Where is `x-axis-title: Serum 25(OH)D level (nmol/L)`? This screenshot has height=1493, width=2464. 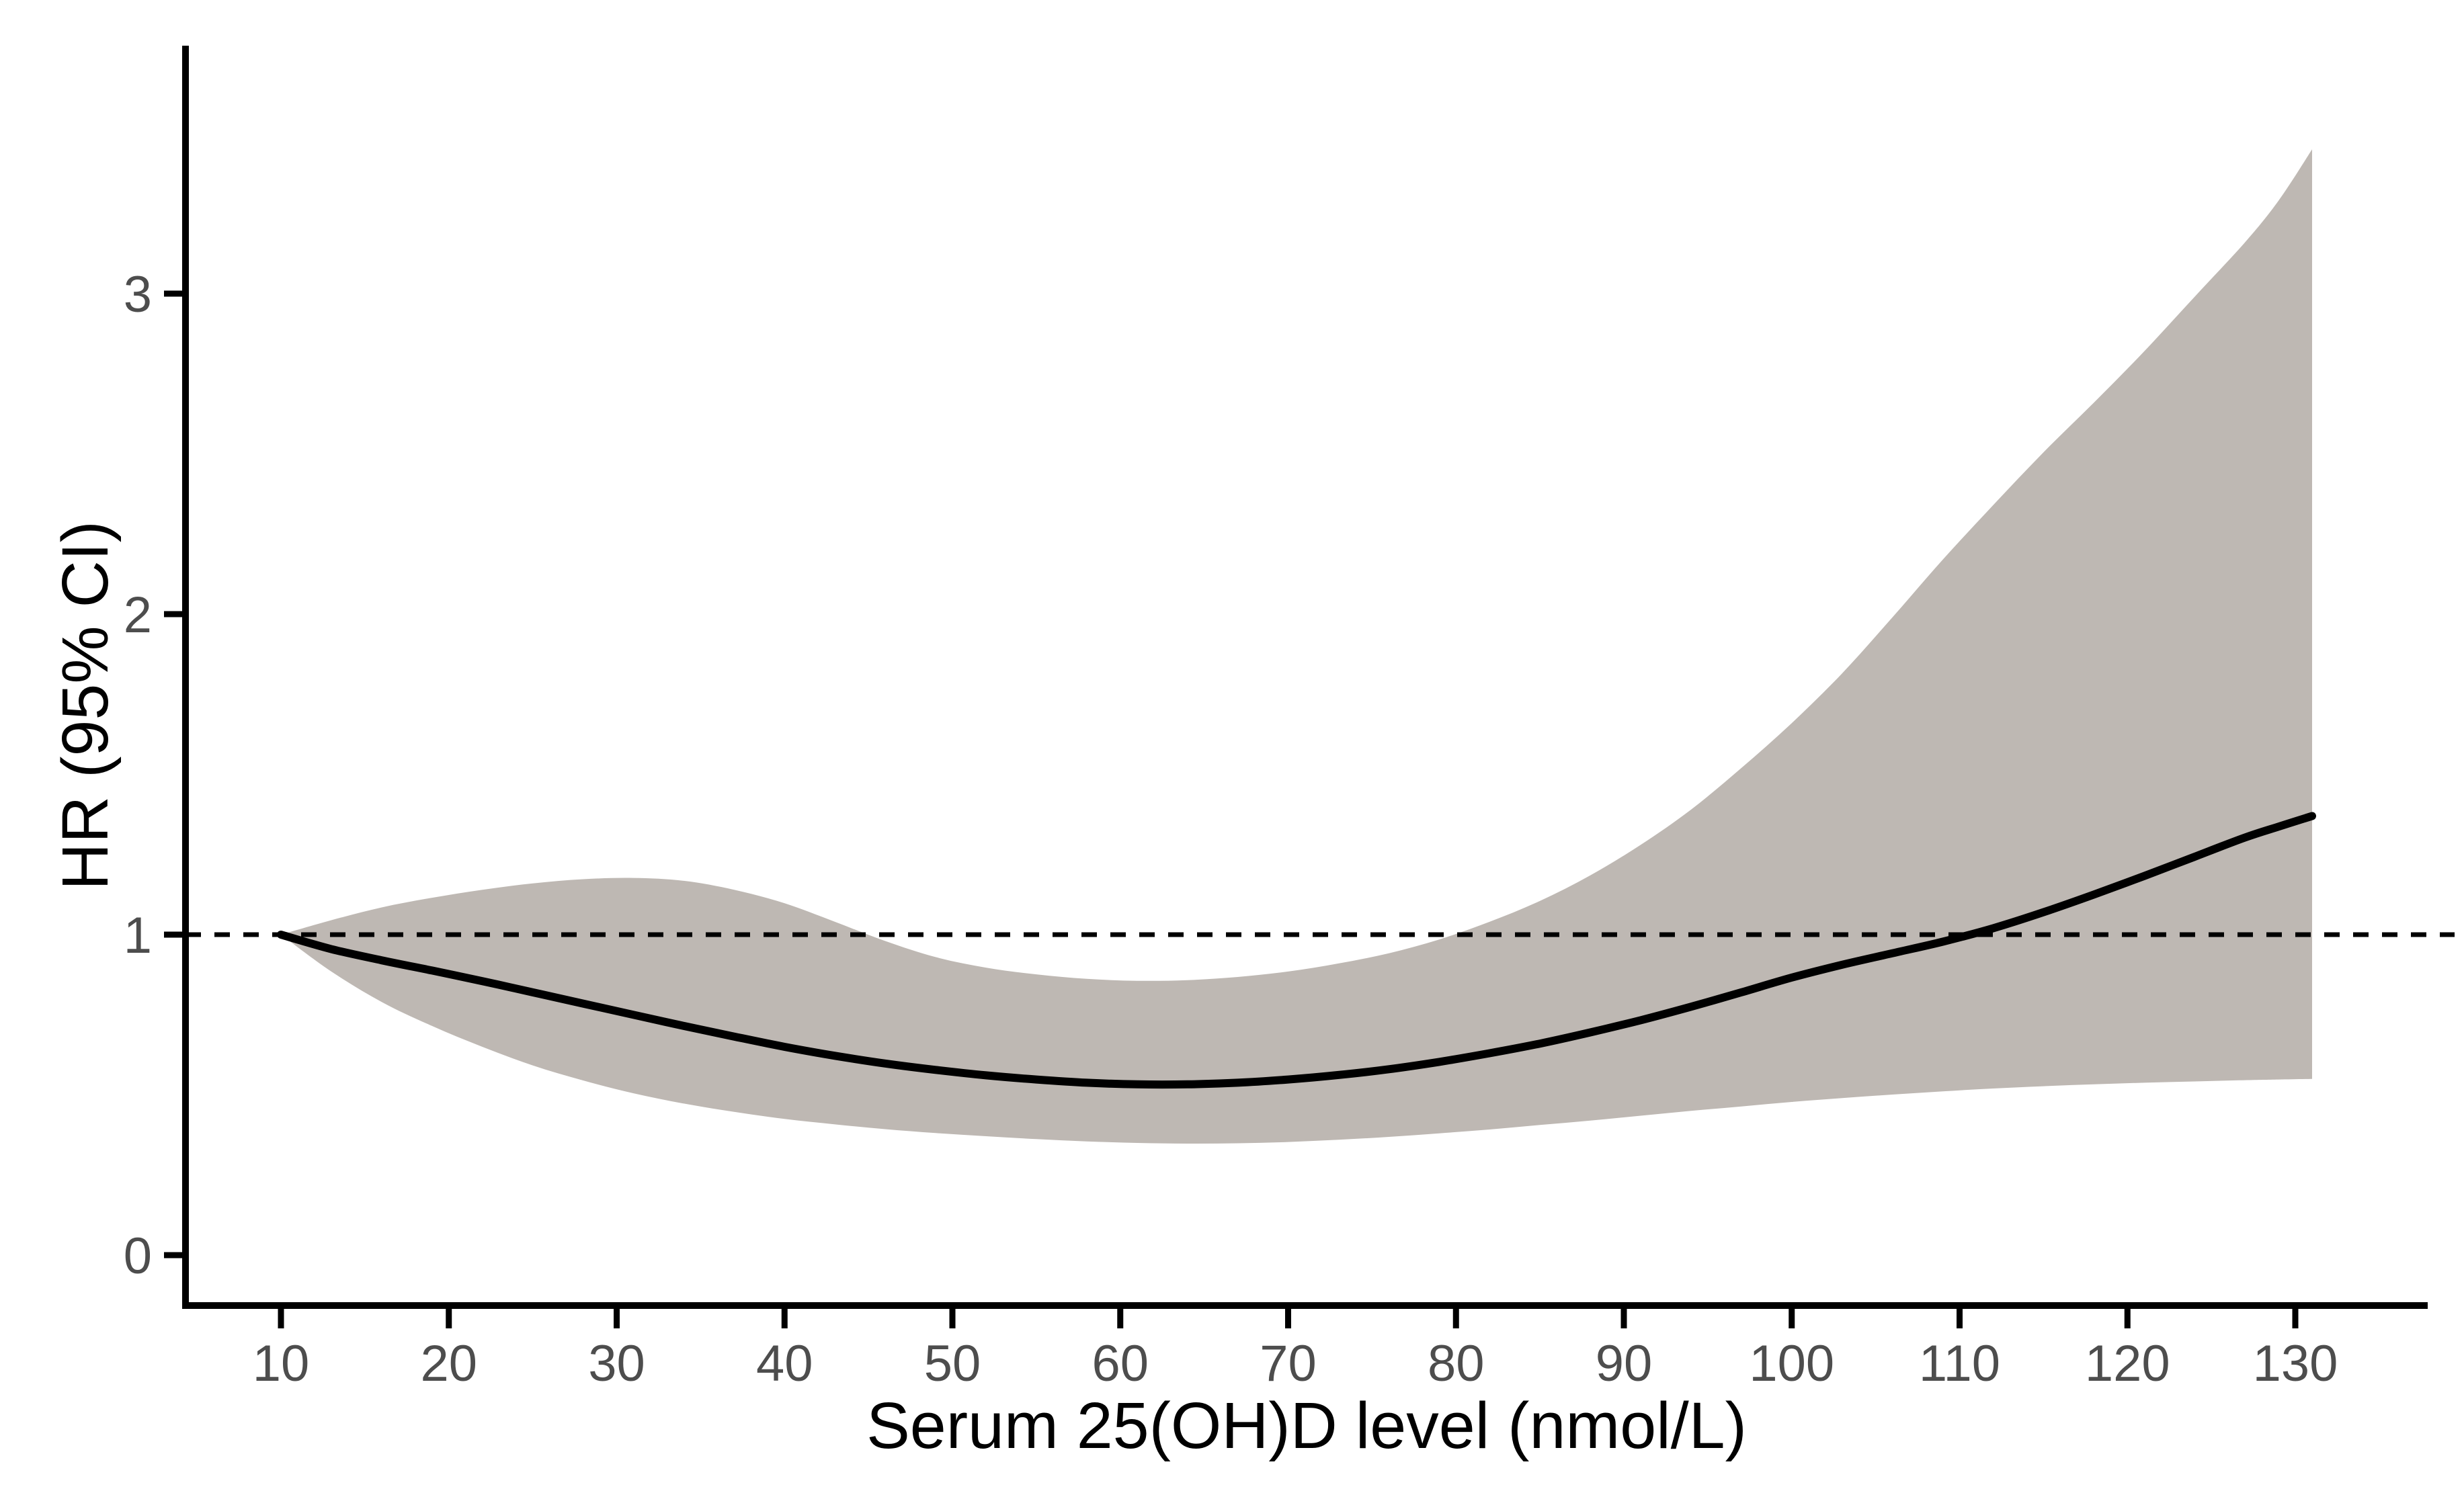 x-axis-title: Serum 25(OH)D level (nmol/L) is located at coordinates (1306, 1426).